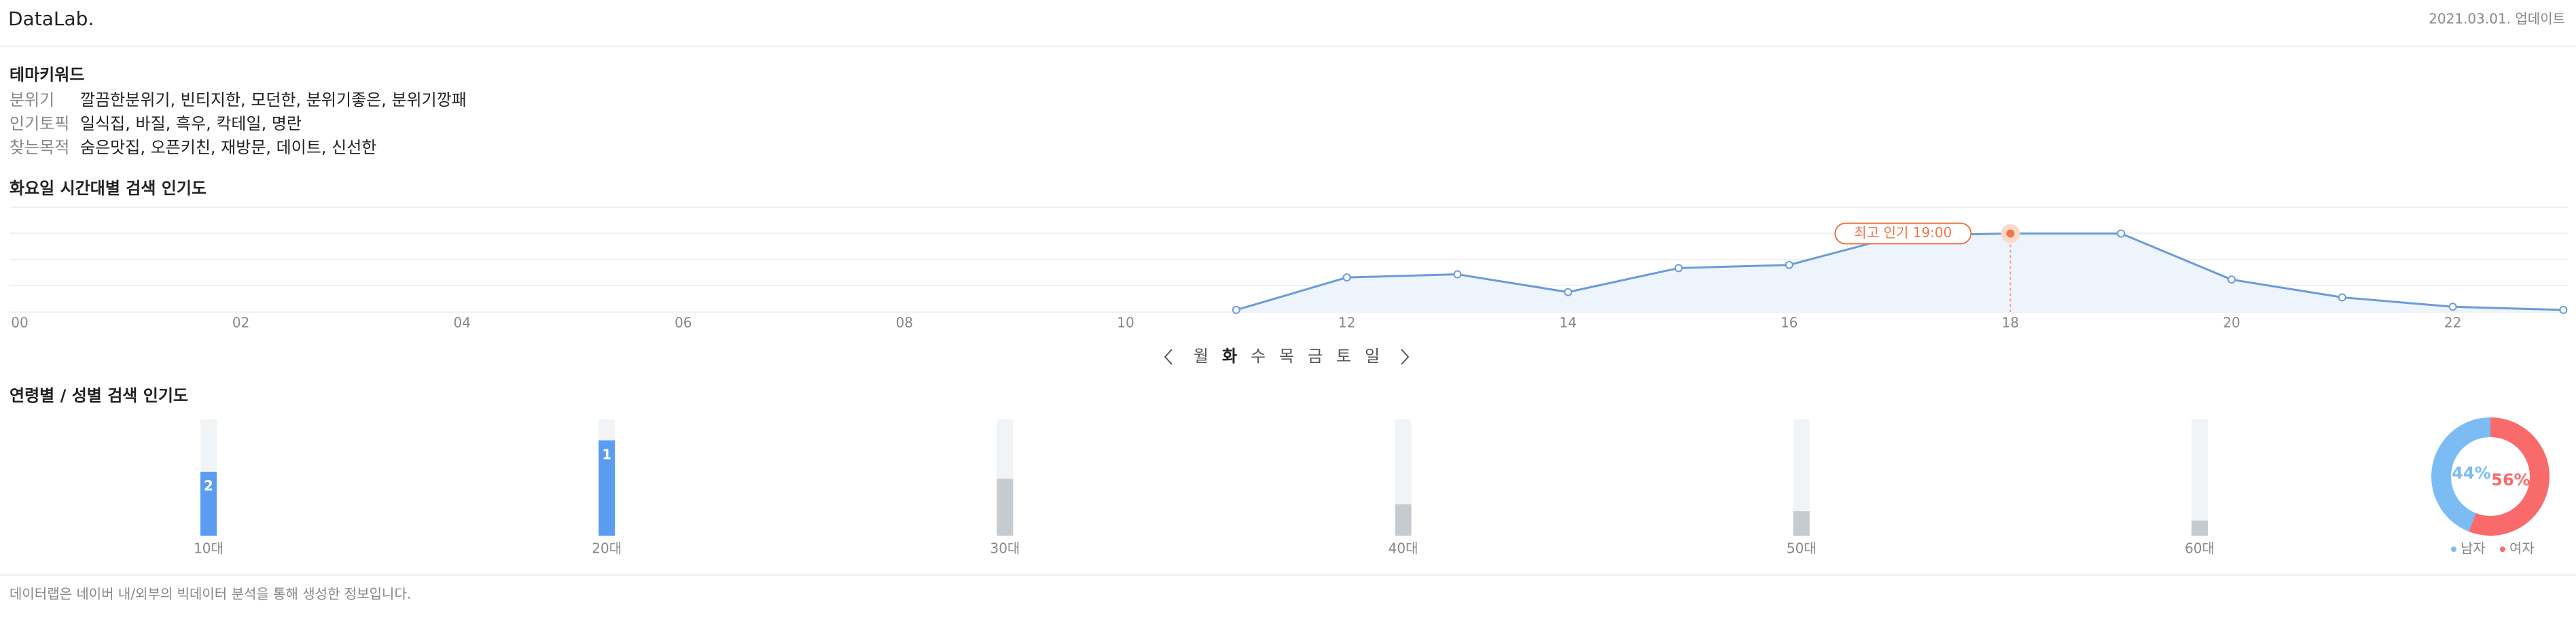 Image resolution: width=2576 pixels, height=622 pixels. Describe the element at coordinates (2010, 323) in the screenshot. I see `x-tick-label: 18` at that location.